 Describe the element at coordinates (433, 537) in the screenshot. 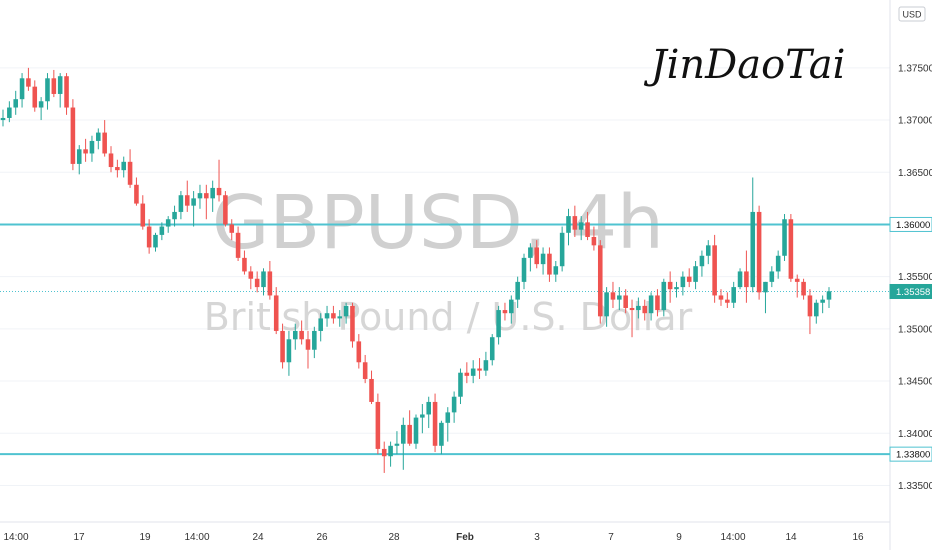

I see `time-axis: 14:00 17 19 14:00 24 26 28 Feb 3 7 9 14:00 14 16` at that location.